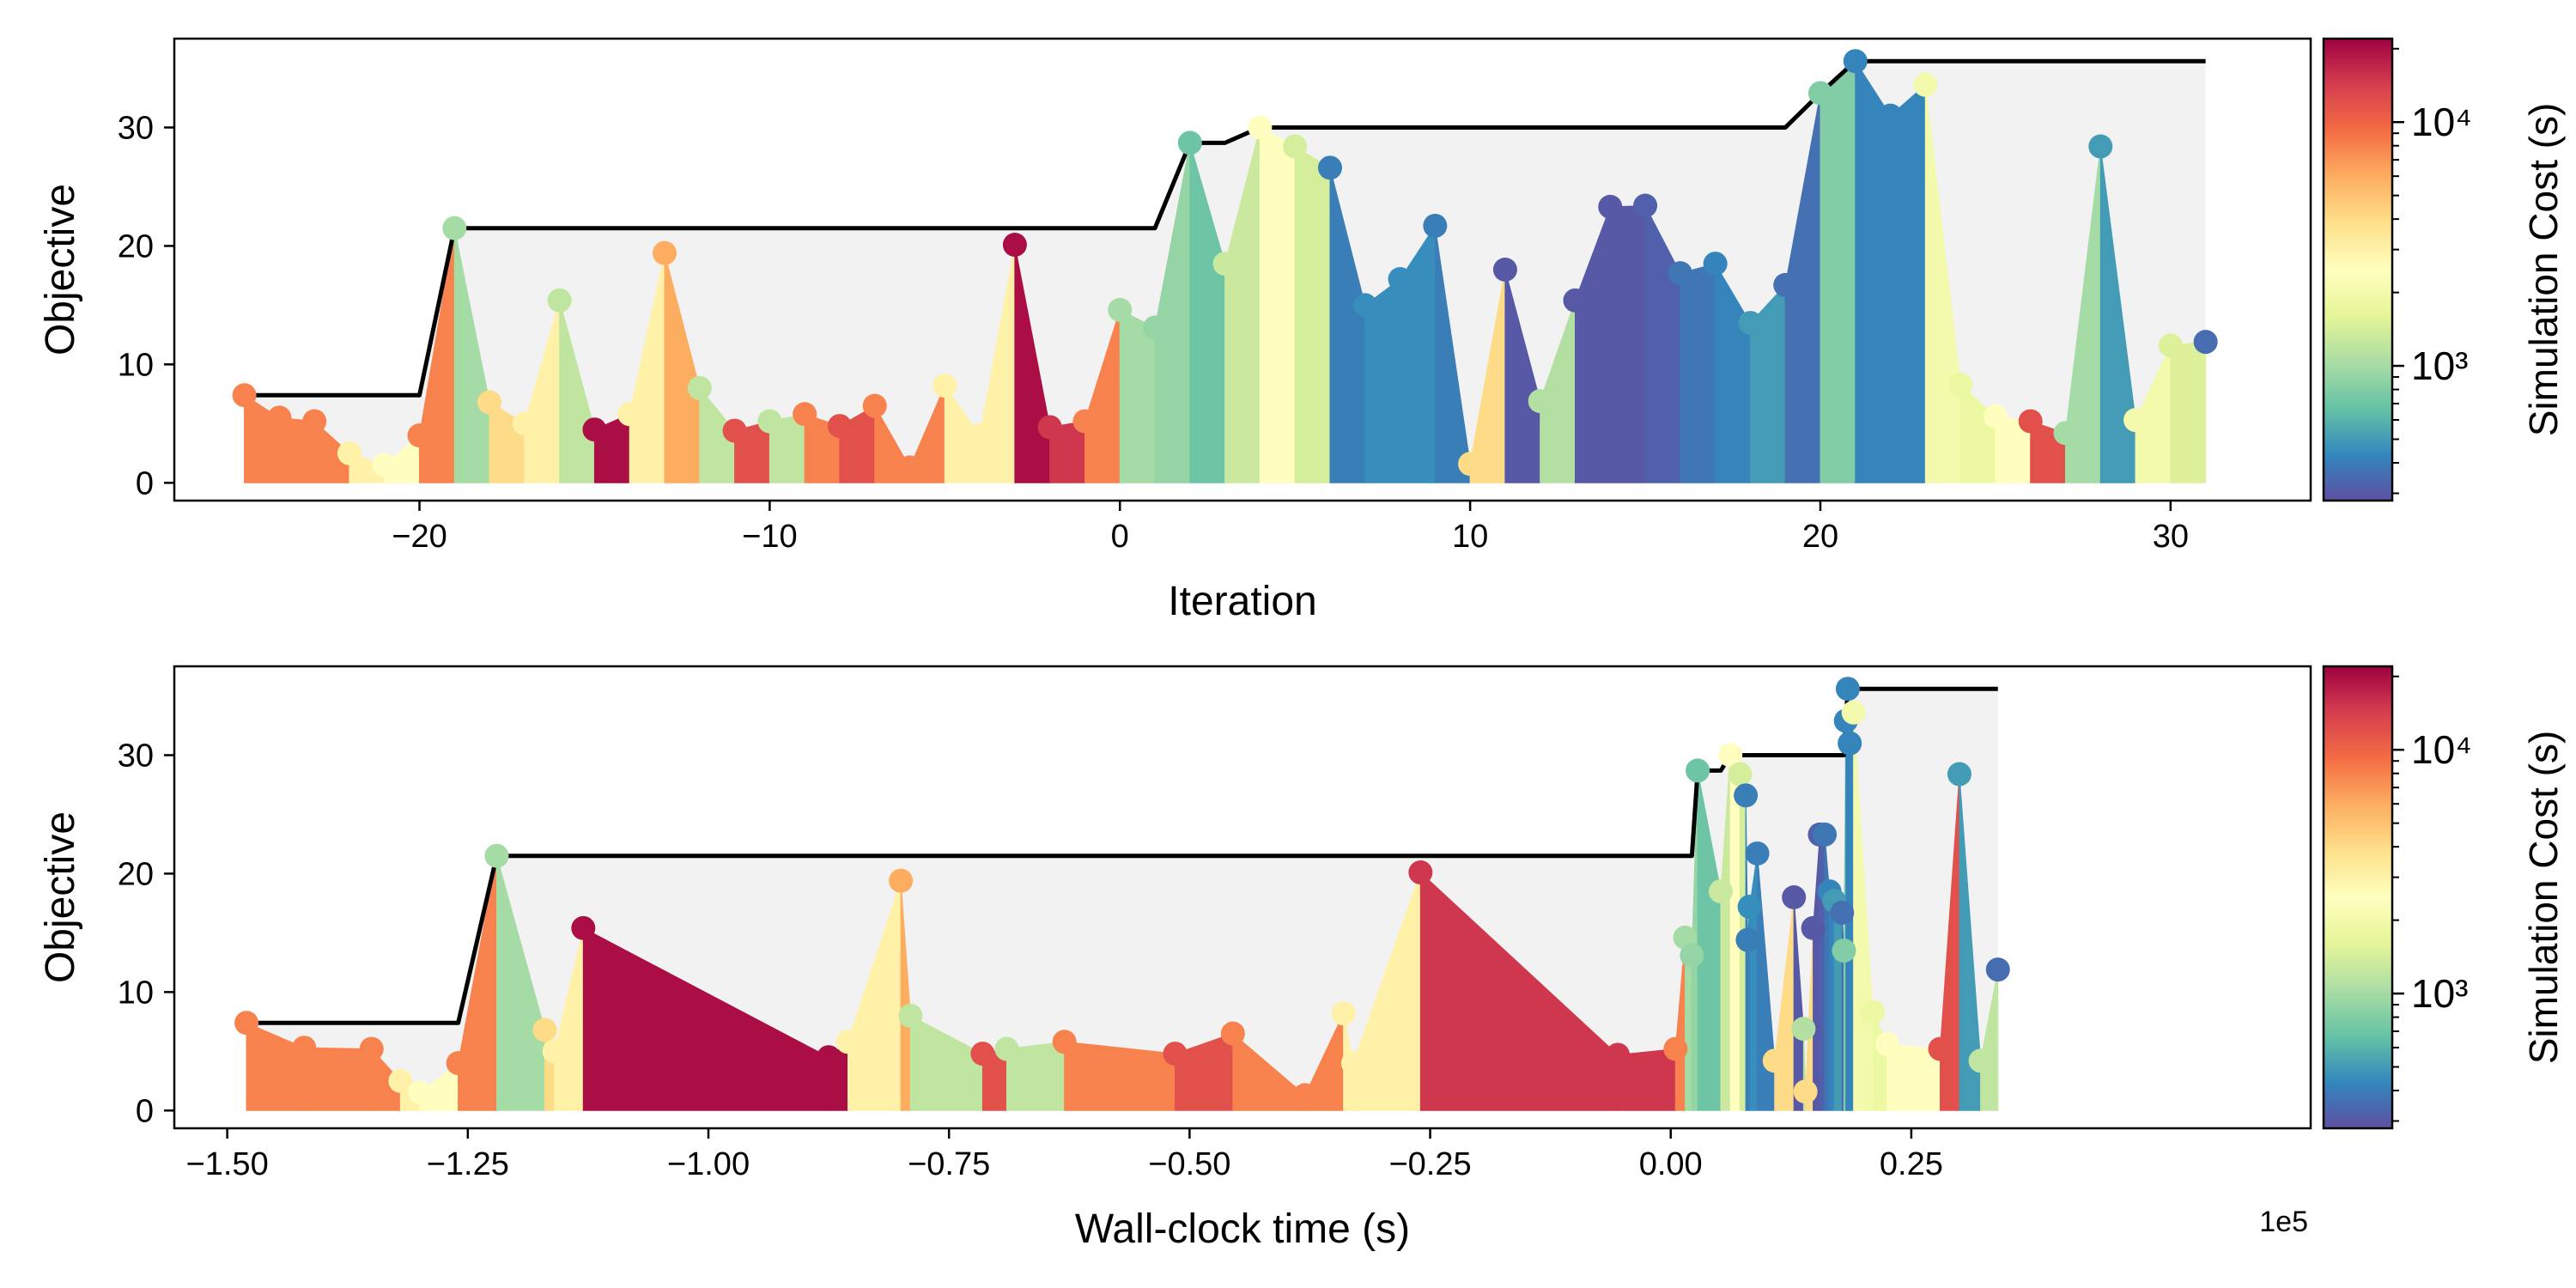 This screenshot has width=2576, height=1288. Describe the element at coordinates (1120, 537) in the screenshot. I see `x-tick-label: 0` at that location.